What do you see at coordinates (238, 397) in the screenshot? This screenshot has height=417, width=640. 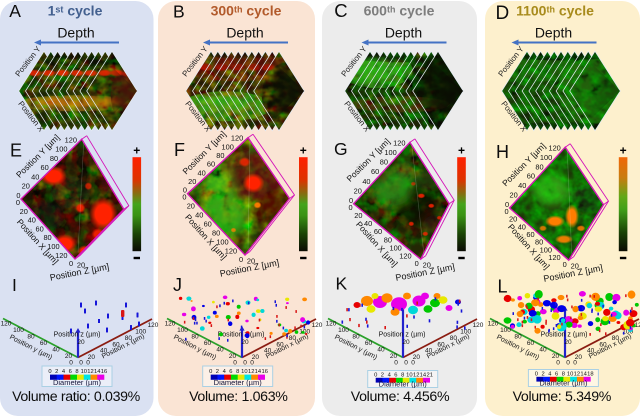 I see `svg-text: Volume: 1.063%` at bounding box center [238, 397].